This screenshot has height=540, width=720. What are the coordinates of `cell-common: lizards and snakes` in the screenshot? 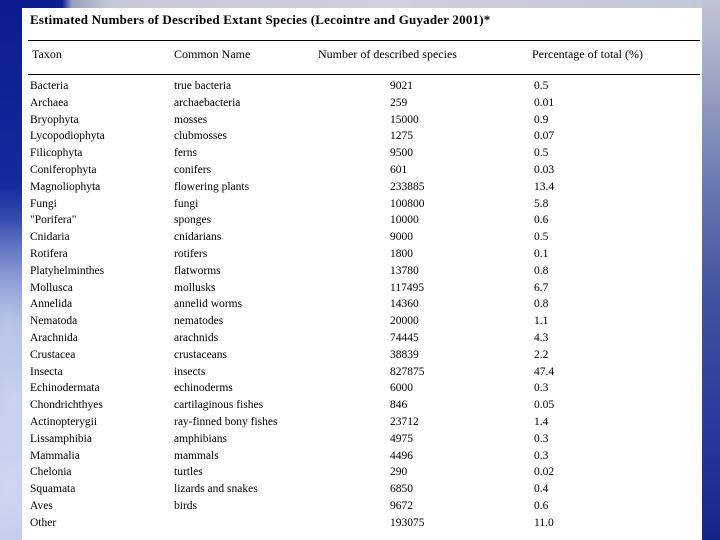 It's located at (216, 489).